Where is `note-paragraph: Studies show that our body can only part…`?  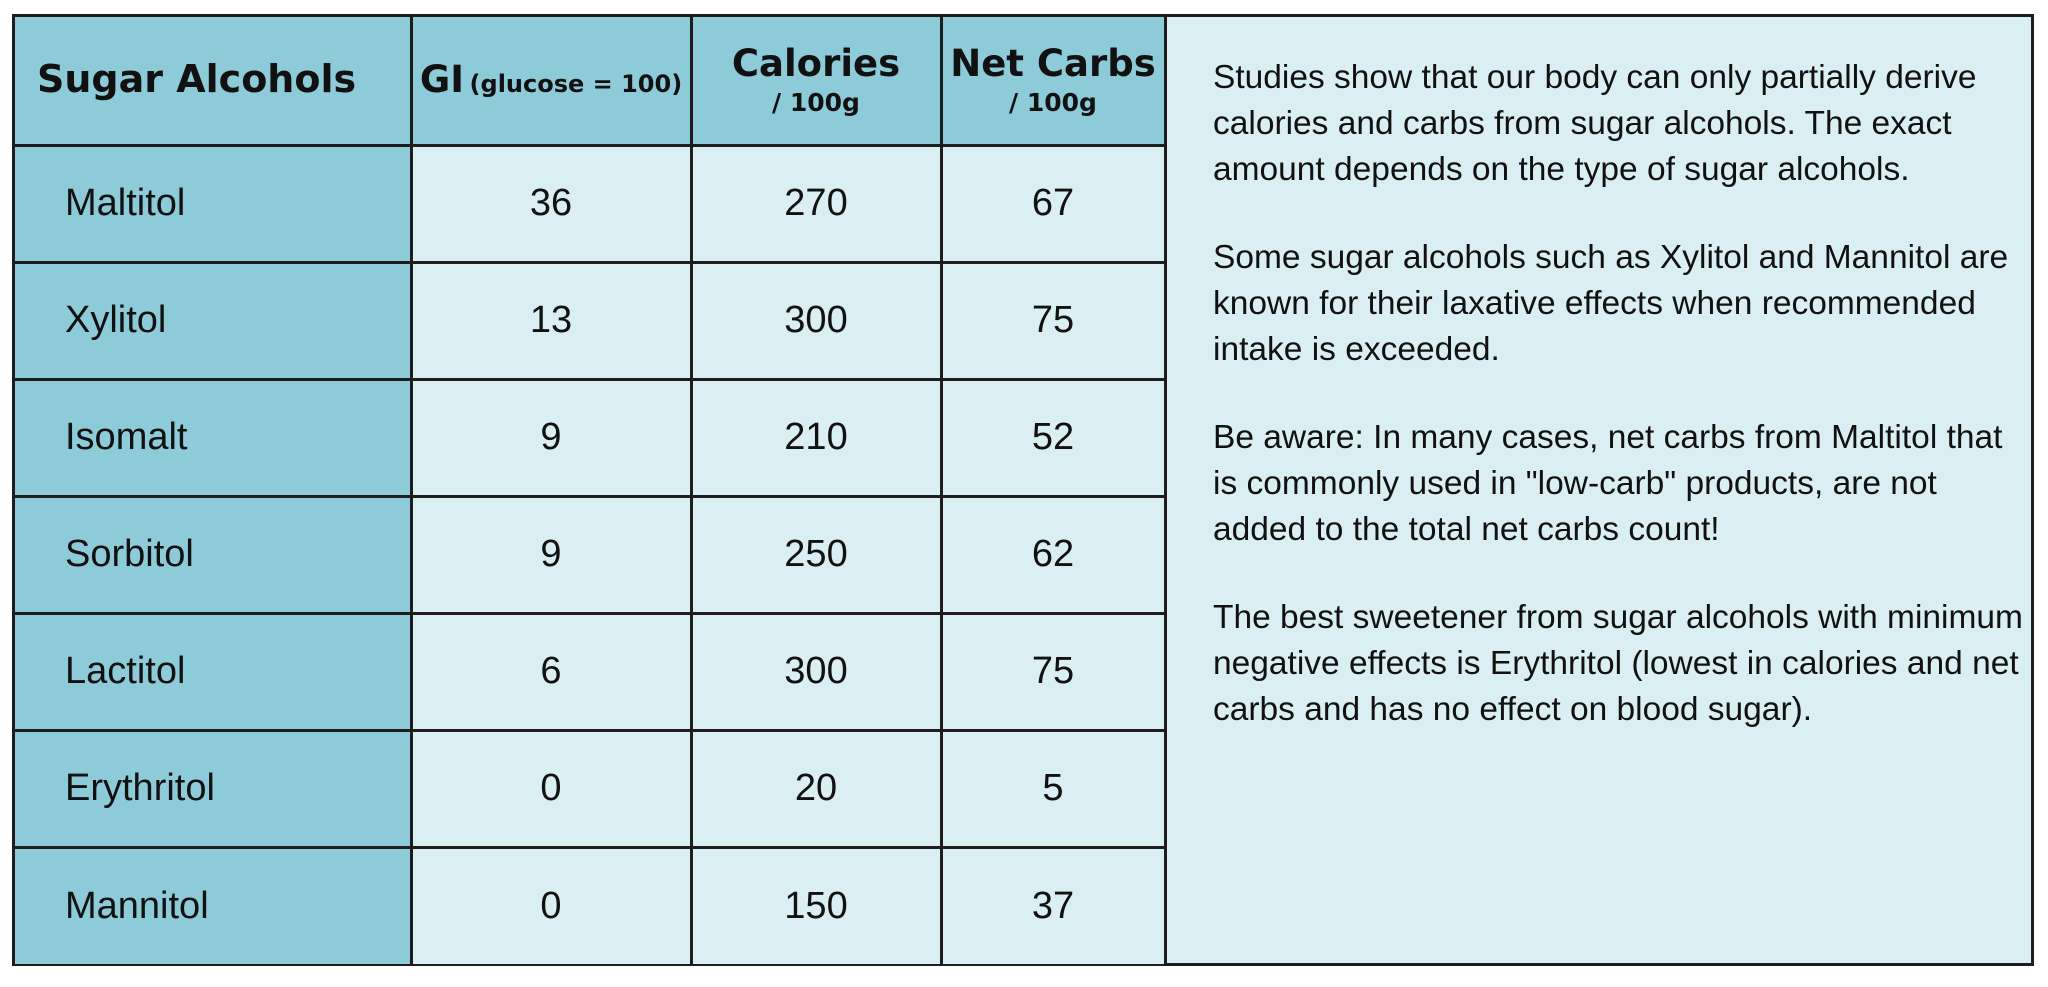 note-paragraph: Studies show that our body can only part… is located at coordinates (1595, 123).